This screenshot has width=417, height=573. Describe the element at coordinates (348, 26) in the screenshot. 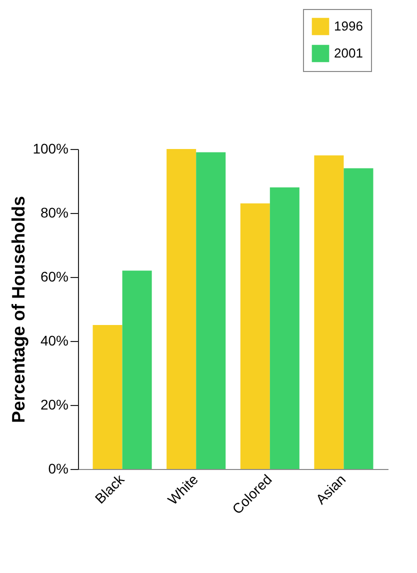

I see `legend-label: 1996` at that location.